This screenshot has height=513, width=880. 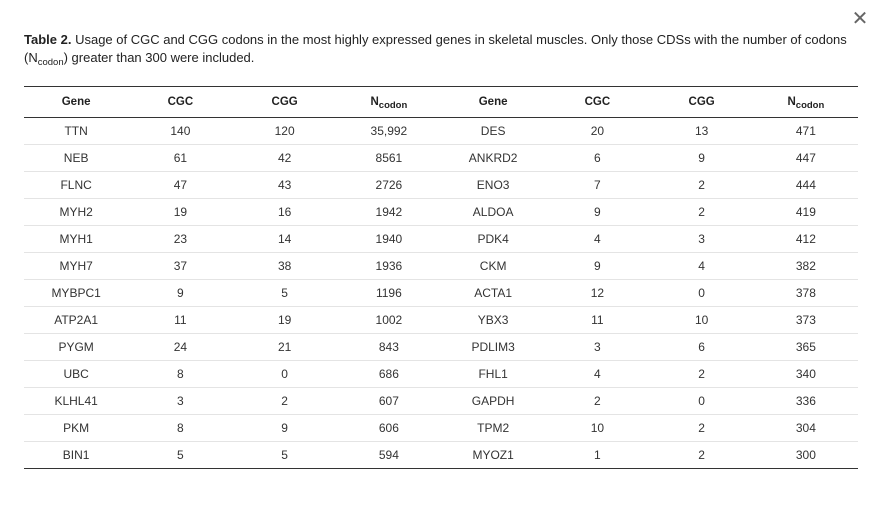 I want to click on table-cell: 686, so click(x=388, y=374).